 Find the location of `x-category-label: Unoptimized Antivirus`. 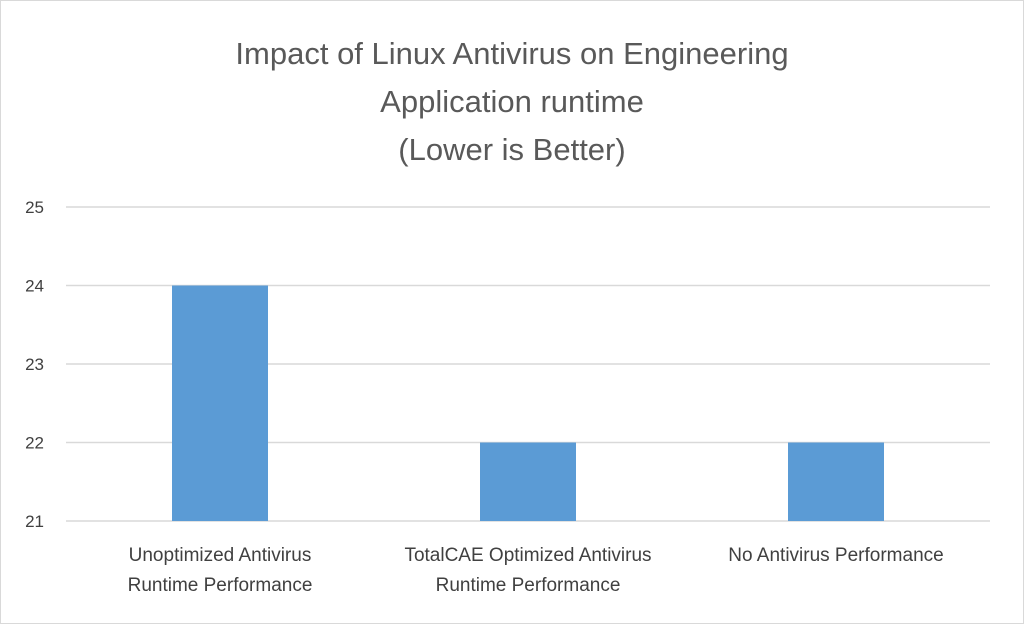

x-category-label: Unoptimized Antivirus is located at coordinates (220, 555).